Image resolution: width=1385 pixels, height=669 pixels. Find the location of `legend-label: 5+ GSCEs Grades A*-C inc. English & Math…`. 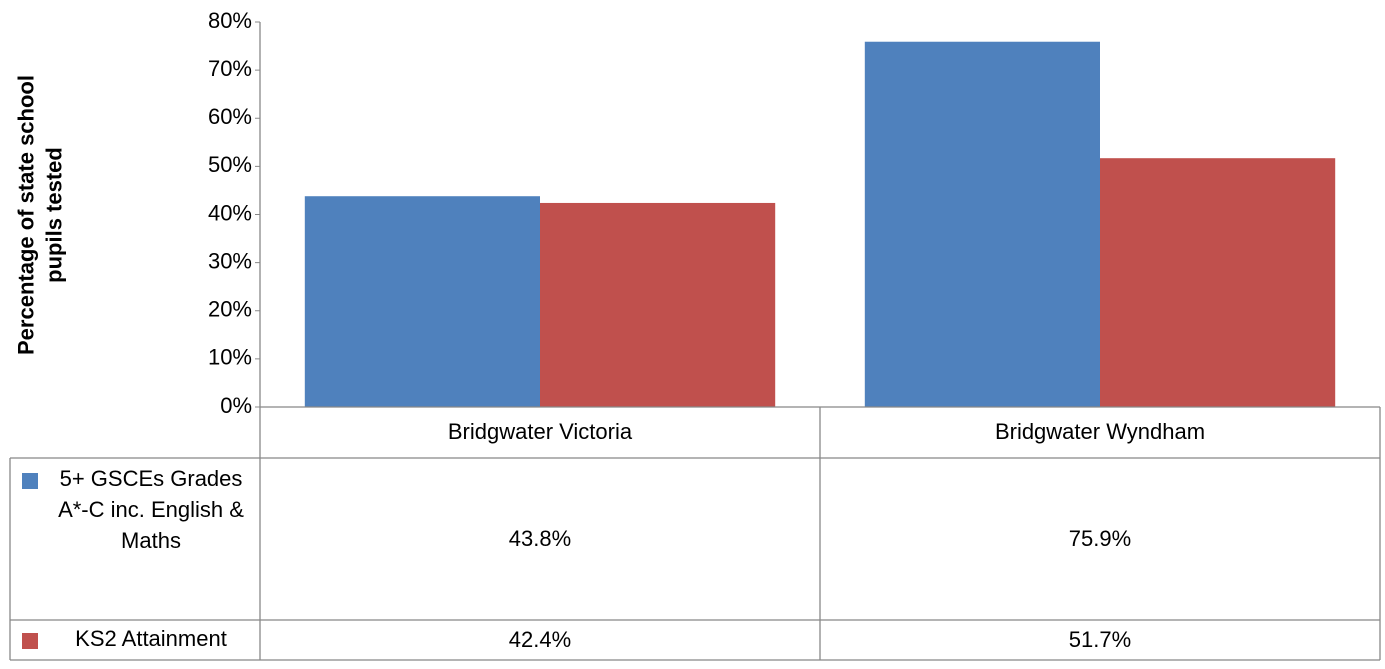

legend-label: 5+ GSCEs Grades A*-C inc. English & Math… is located at coordinates (151, 509).